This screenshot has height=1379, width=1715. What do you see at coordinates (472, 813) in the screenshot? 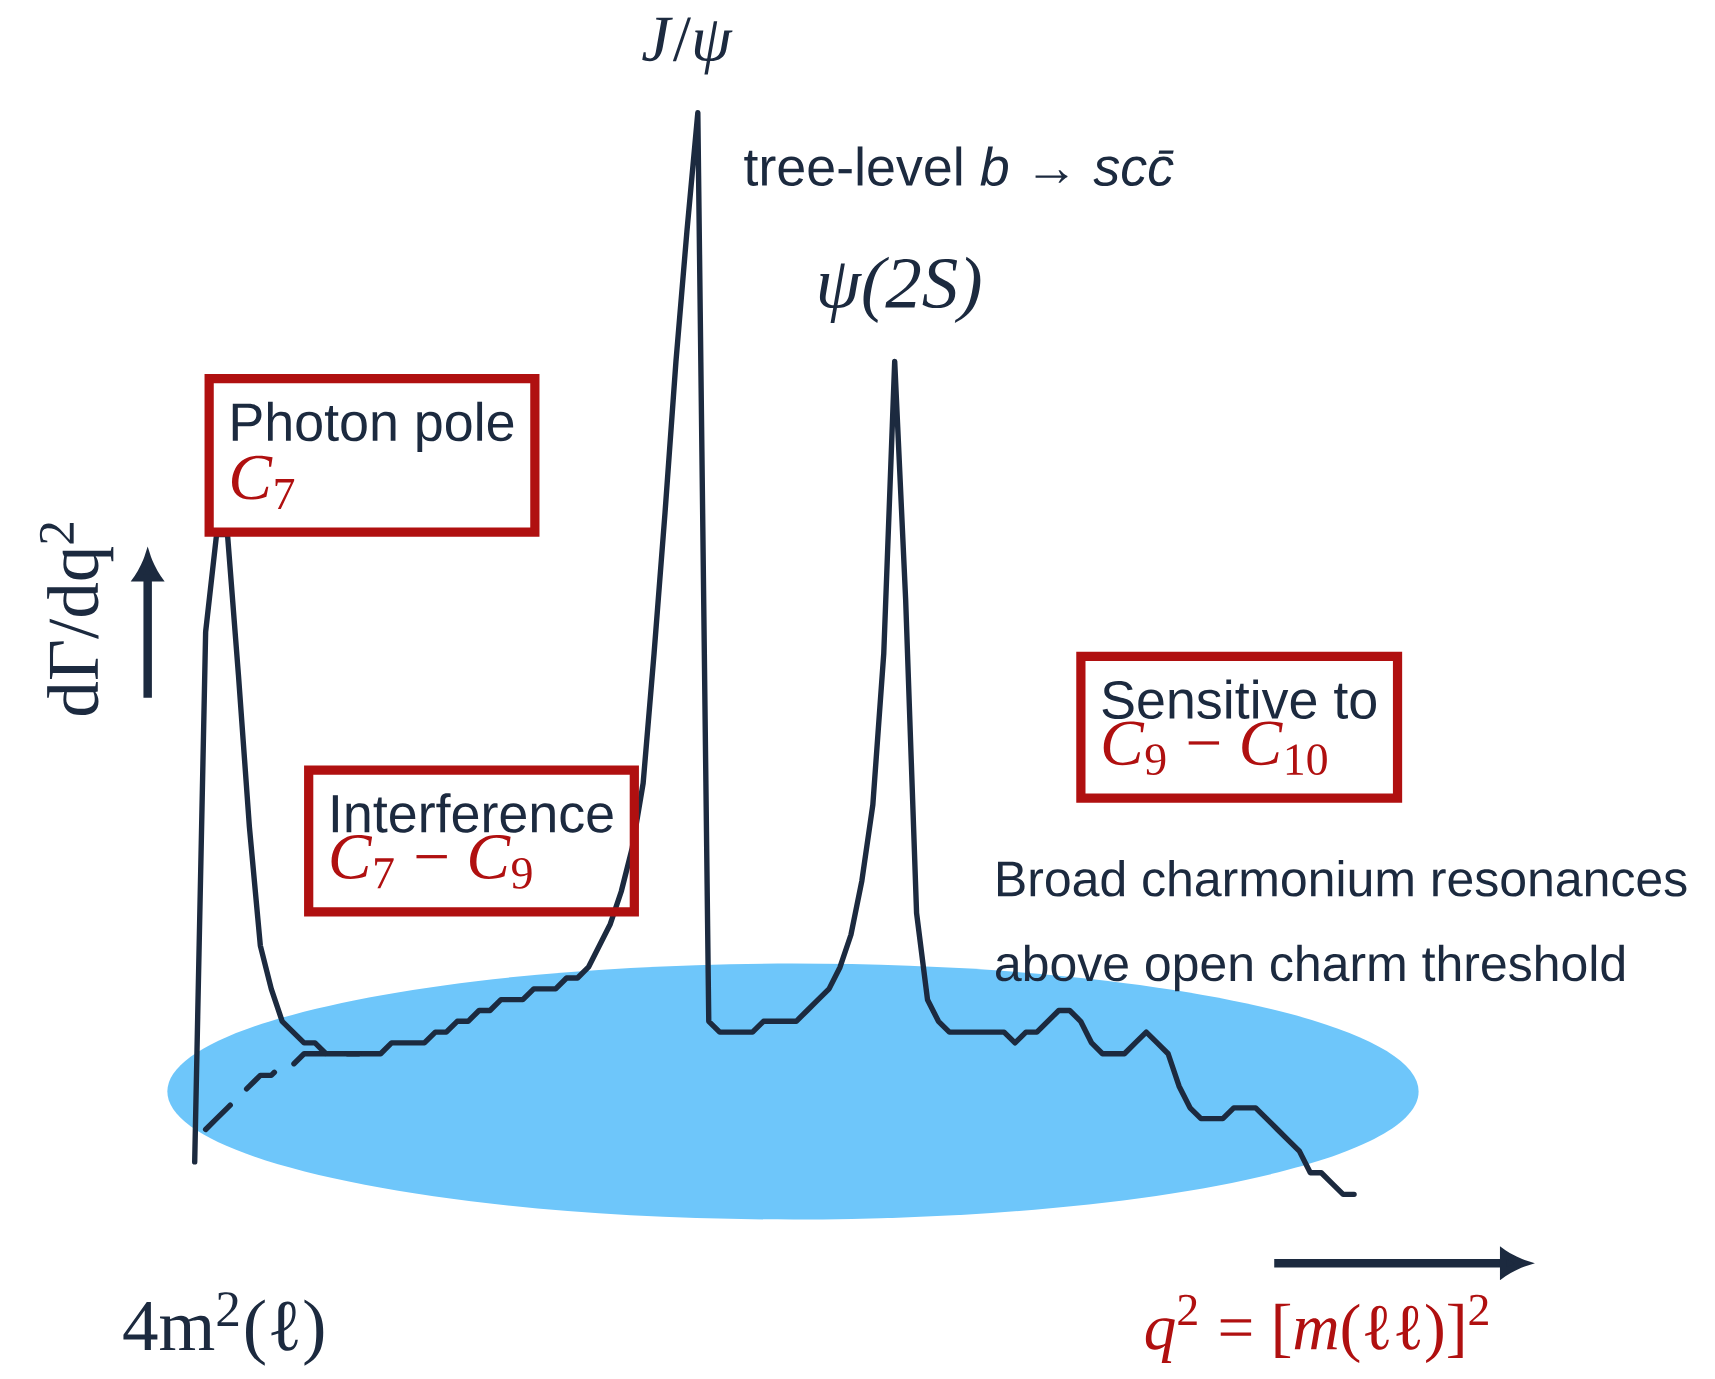
I see `annotation: Interference` at bounding box center [472, 813].